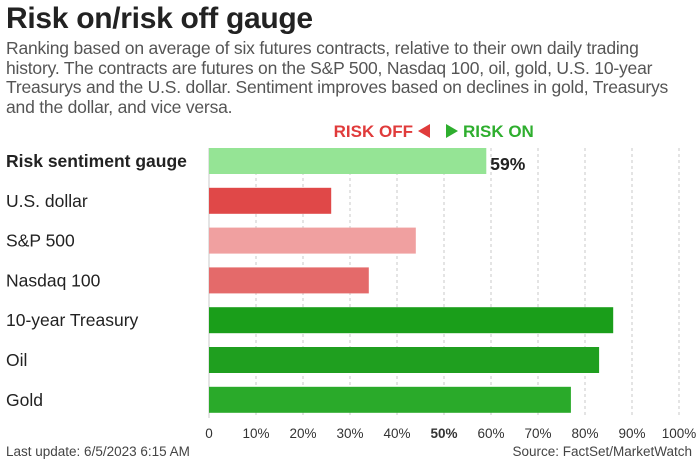 The height and width of the screenshot is (461, 700). What do you see at coordinates (270, 200) in the screenshot?
I see `bar-u-s-dollar` at bounding box center [270, 200].